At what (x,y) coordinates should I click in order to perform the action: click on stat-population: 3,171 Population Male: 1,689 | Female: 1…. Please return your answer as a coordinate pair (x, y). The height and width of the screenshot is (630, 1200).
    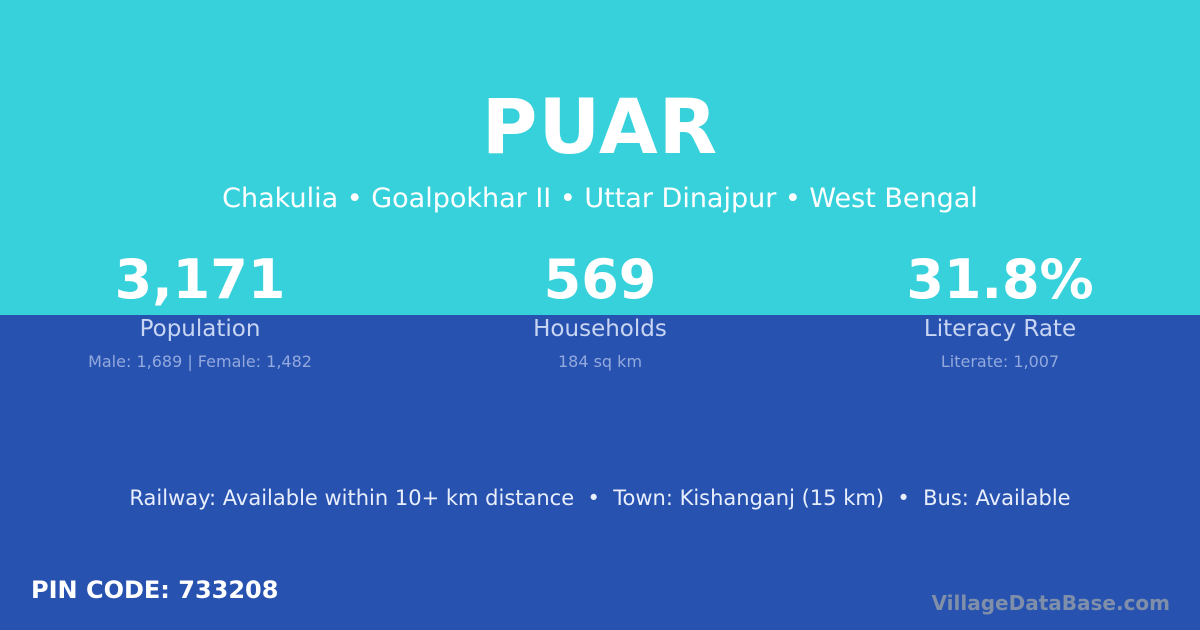
    Looking at the image, I should click on (200, 310).